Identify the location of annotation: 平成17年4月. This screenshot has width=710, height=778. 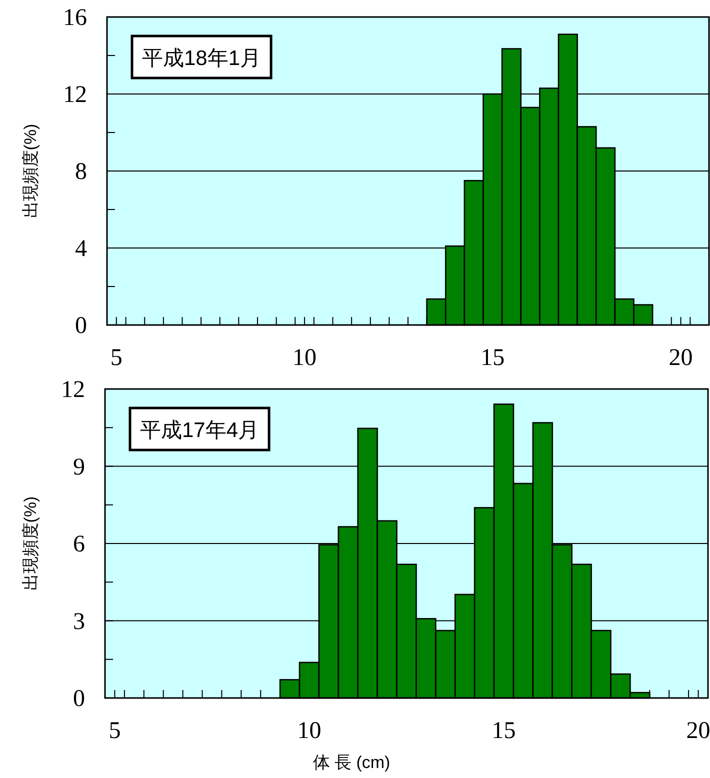
(200, 430).